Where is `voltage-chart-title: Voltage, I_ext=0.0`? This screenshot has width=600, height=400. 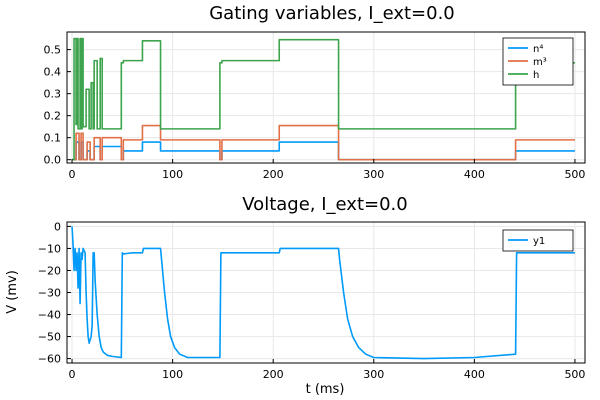
voltage-chart-title: Voltage, I_ext=0.0 is located at coordinates (324, 204).